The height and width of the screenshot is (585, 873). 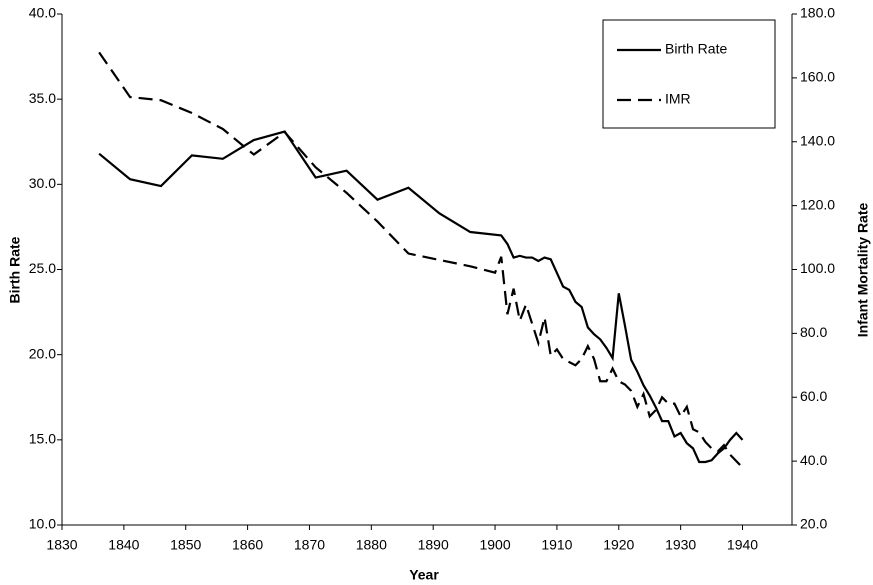 What do you see at coordinates (813, 396) in the screenshot?
I see `y2-tick-label: 60.0` at bounding box center [813, 396].